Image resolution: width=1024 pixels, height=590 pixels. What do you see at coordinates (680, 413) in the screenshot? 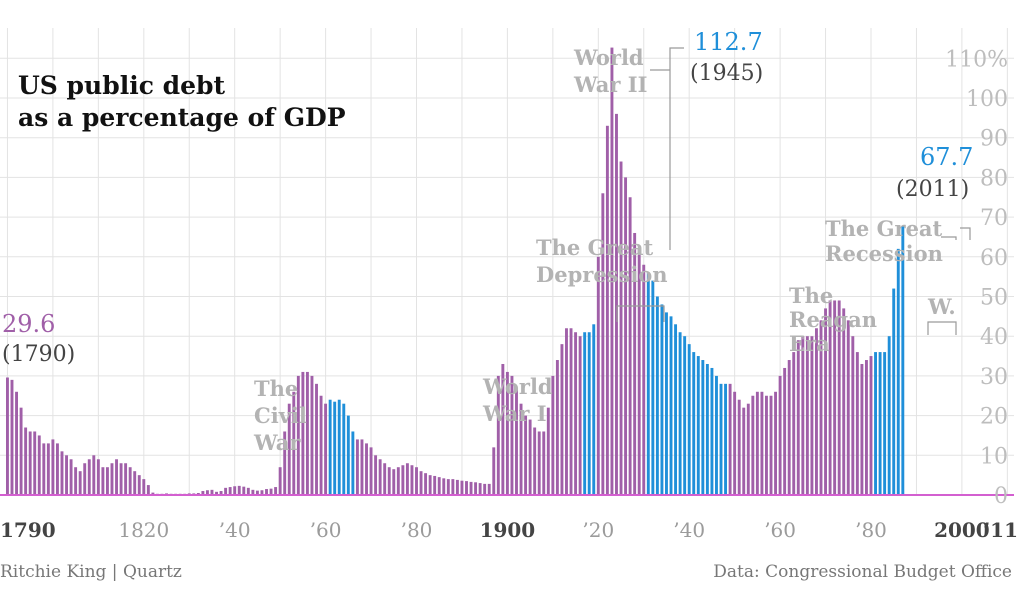
I see `bar-1938` at bounding box center [680, 413].